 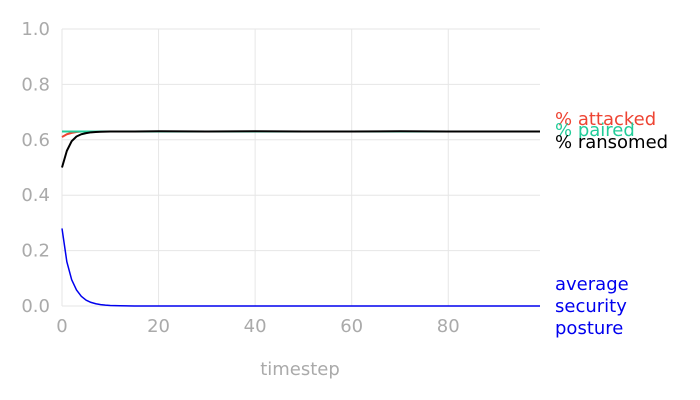 What do you see at coordinates (351, 326) in the screenshot?
I see `x-tick-label: 60` at bounding box center [351, 326].